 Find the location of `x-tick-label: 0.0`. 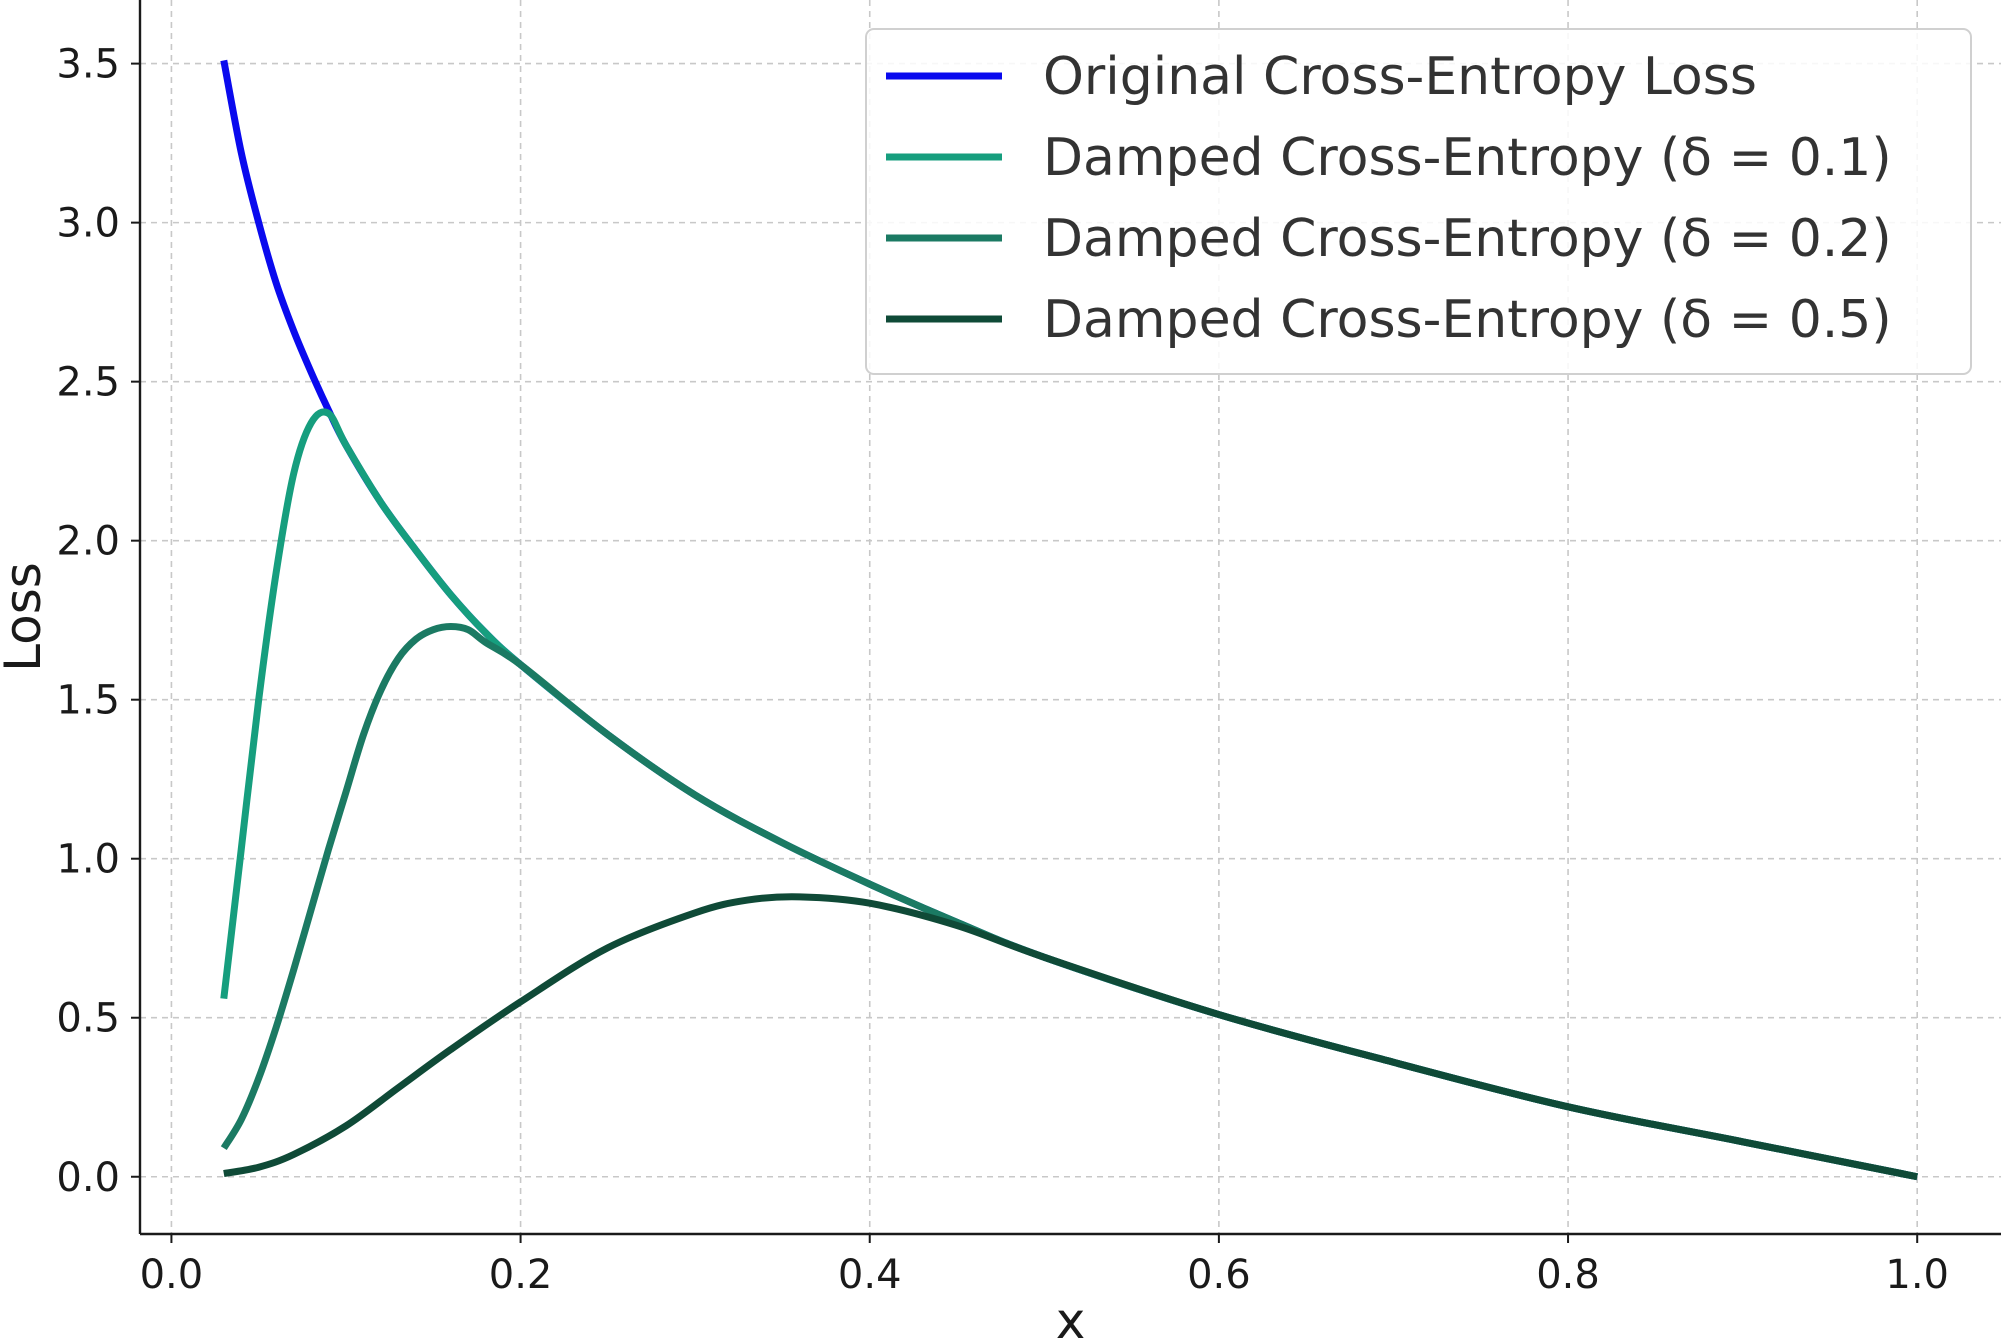

x-tick-label: 0.0 is located at coordinates (172, 1275).